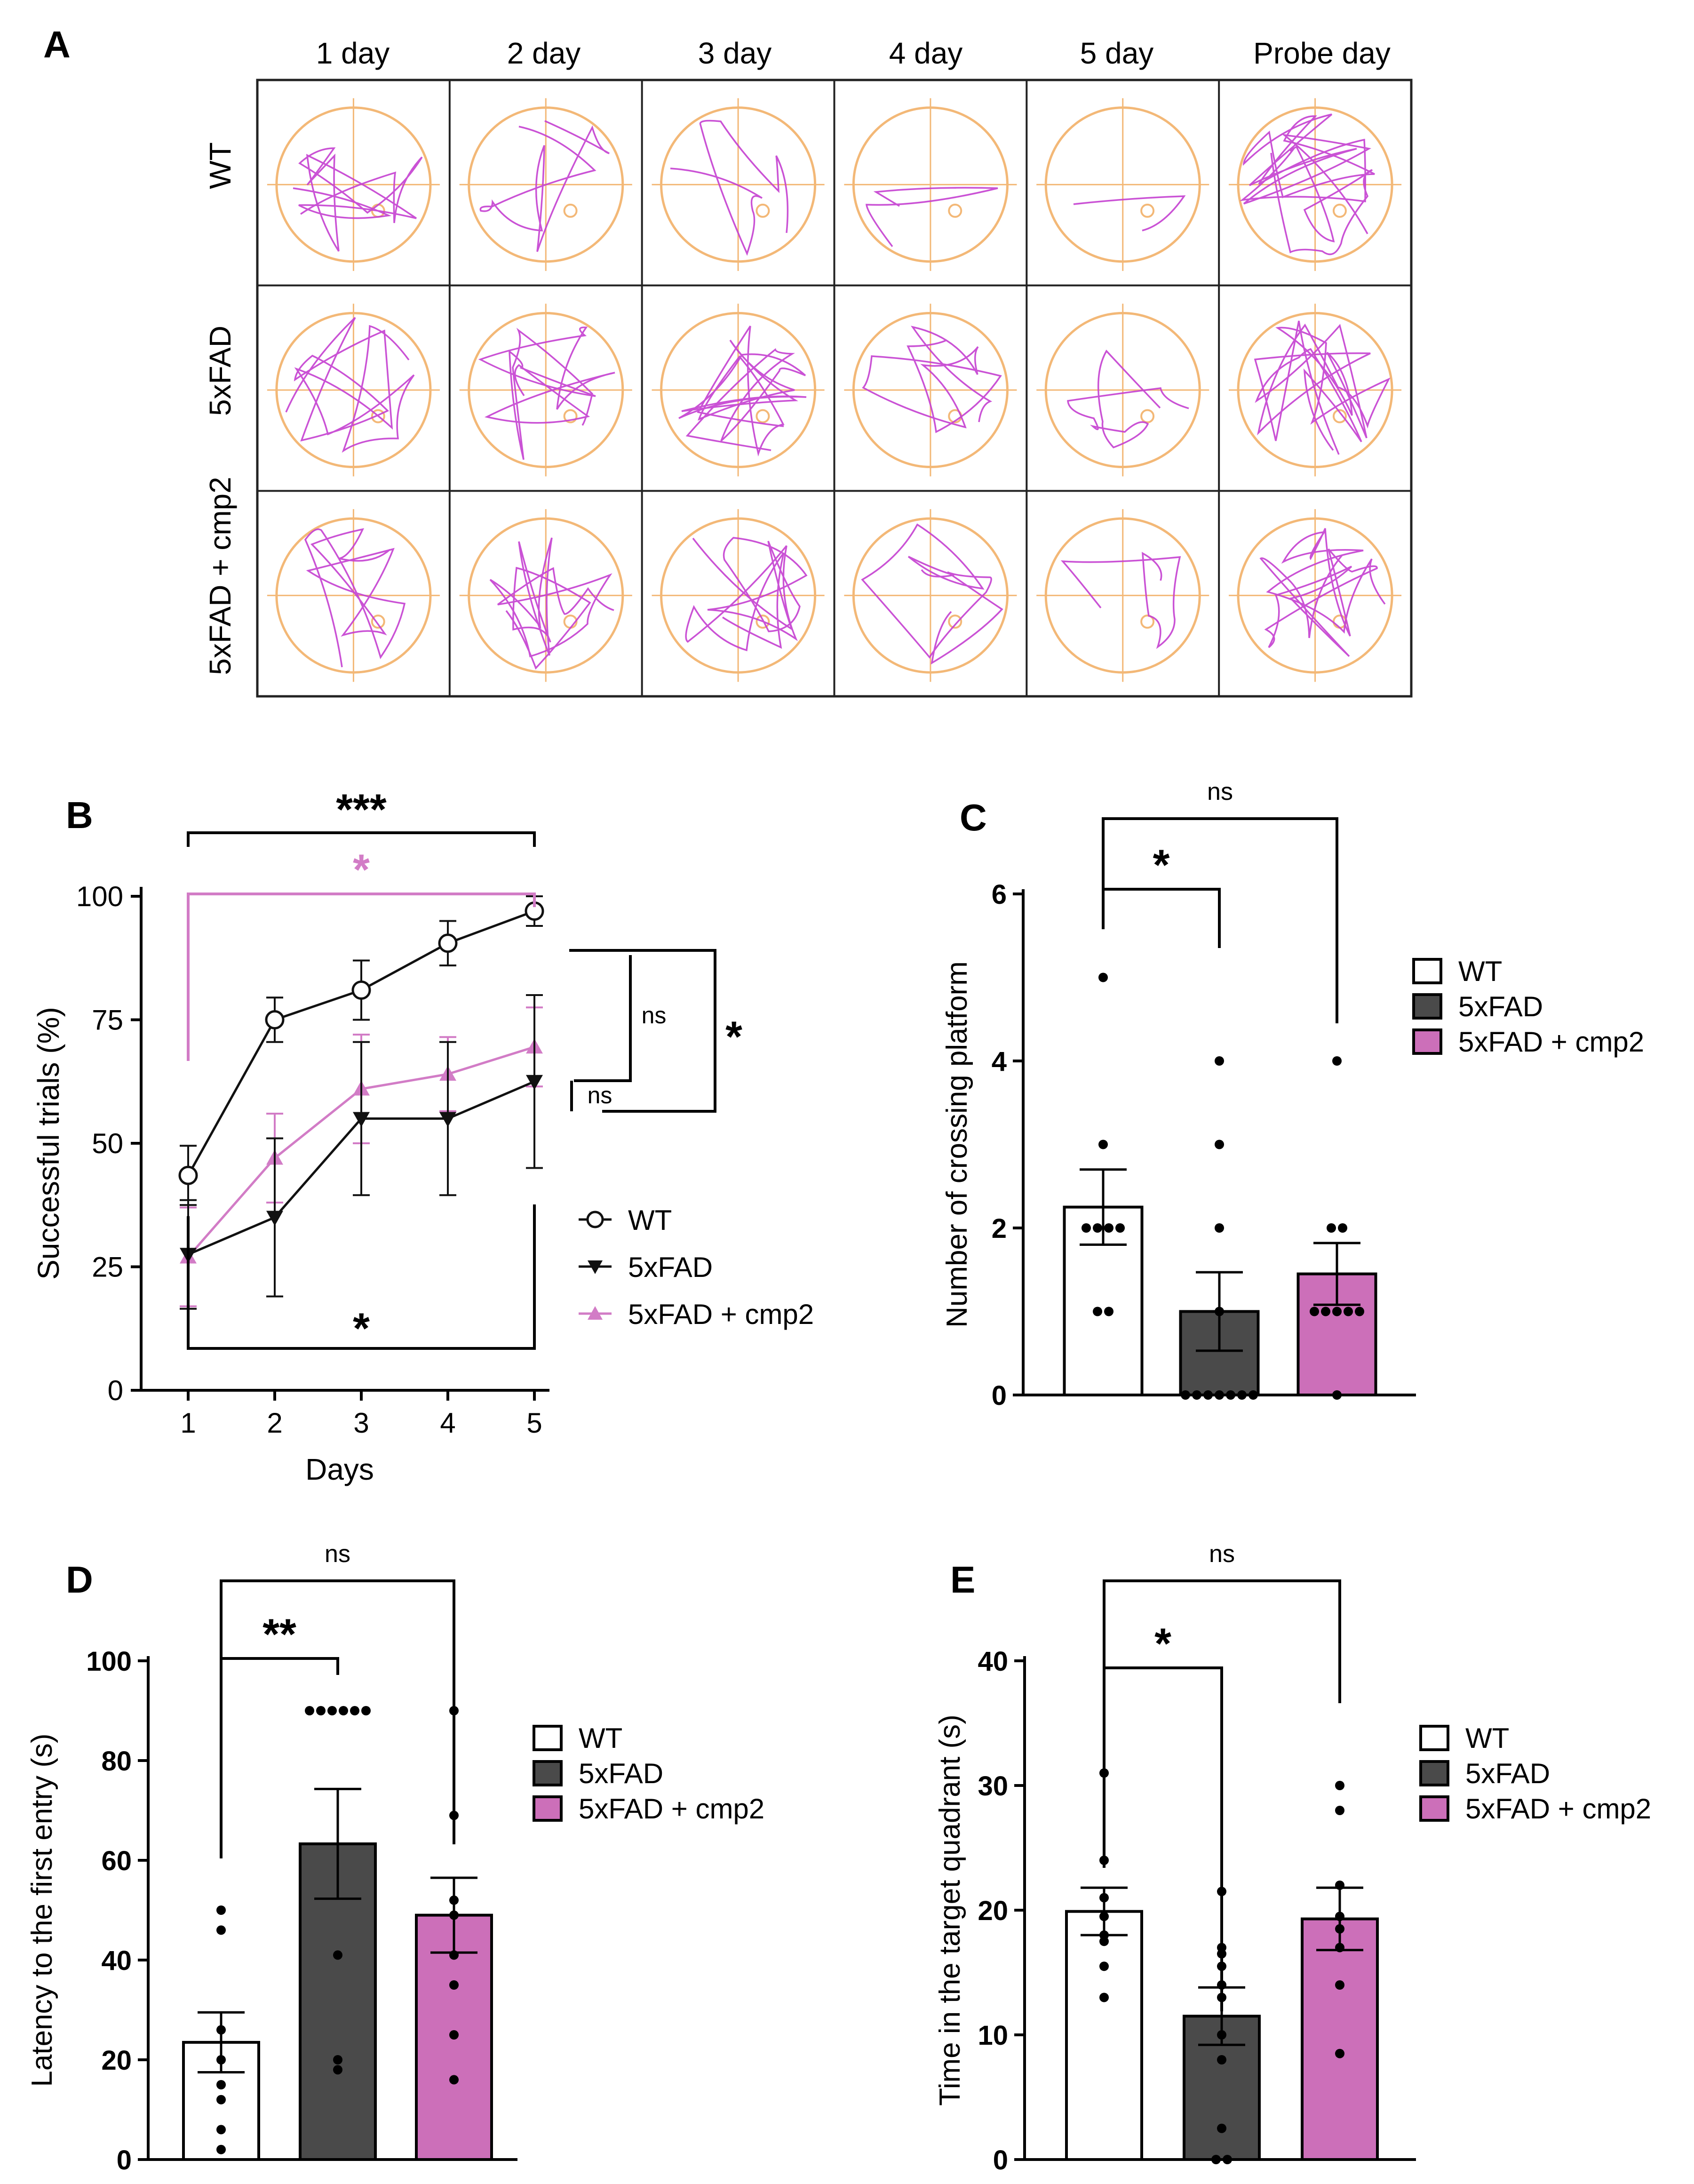  I want to click on y-tick-label: 60, so click(116, 1861).